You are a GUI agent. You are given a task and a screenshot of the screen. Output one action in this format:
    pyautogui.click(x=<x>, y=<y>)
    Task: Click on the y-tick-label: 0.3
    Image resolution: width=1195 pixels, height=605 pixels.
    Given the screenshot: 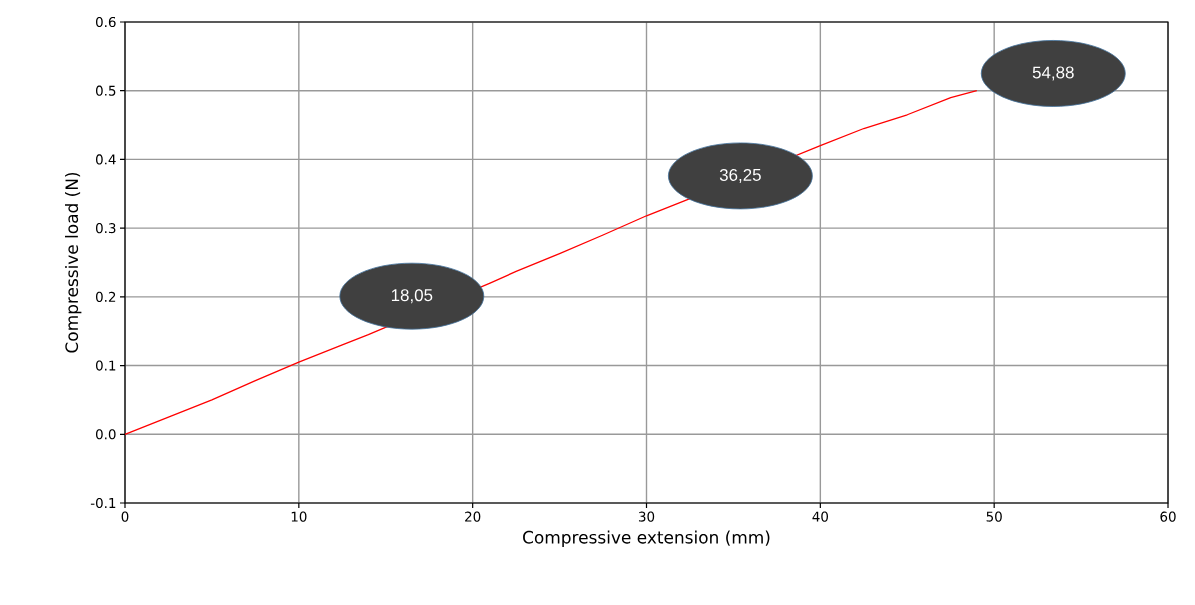 What is the action you would take?
    pyautogui.click(x=105, y=228)
    